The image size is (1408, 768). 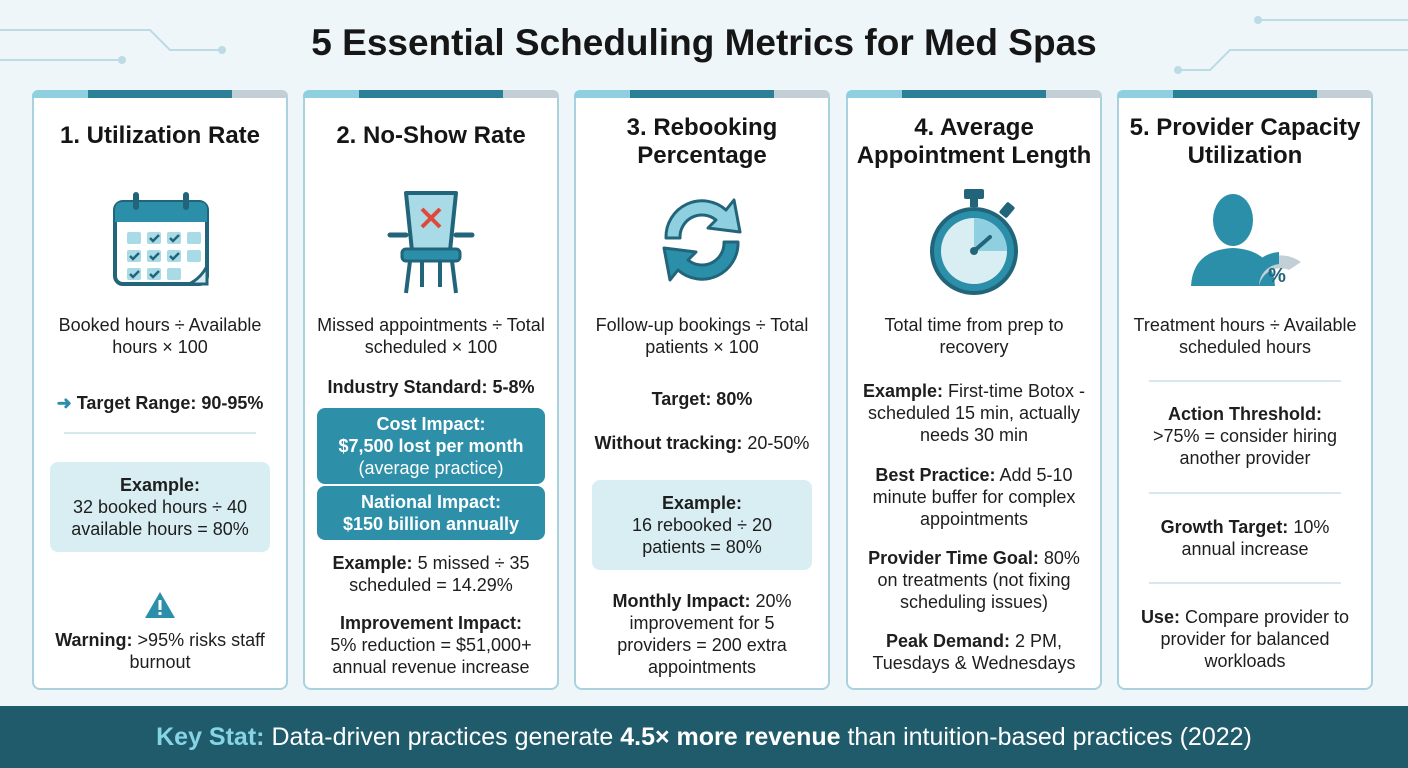 What do you see at coordinates (160, 336) in the screenshot?
I see `formula: Booked hours ÷ Available hours × 100` at bounding box center [160, 336].